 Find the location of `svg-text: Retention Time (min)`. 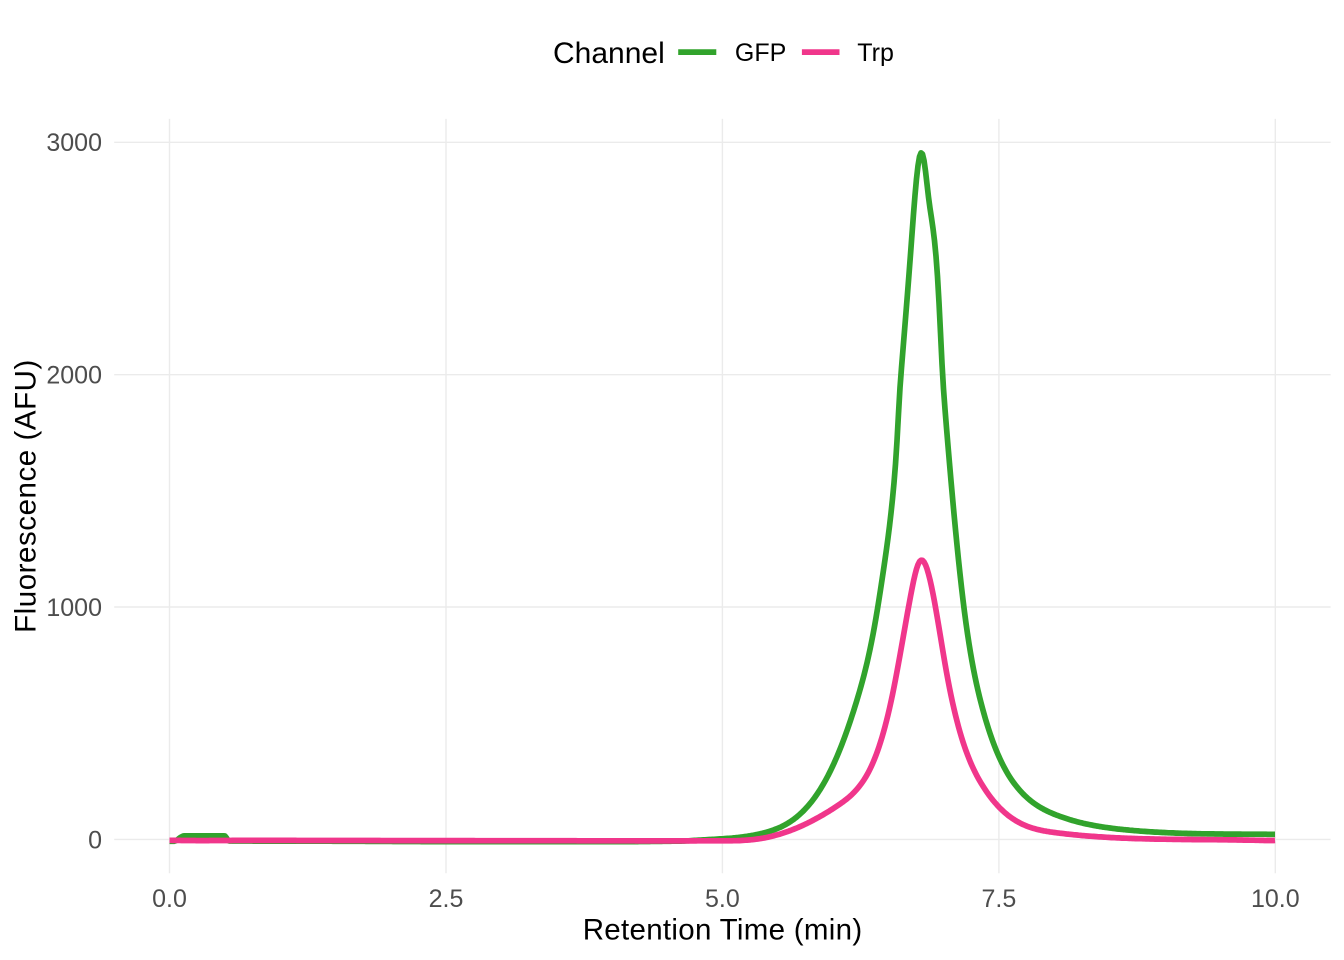

svg-text: Retention Time (min) is located at coordinates (723, 930).